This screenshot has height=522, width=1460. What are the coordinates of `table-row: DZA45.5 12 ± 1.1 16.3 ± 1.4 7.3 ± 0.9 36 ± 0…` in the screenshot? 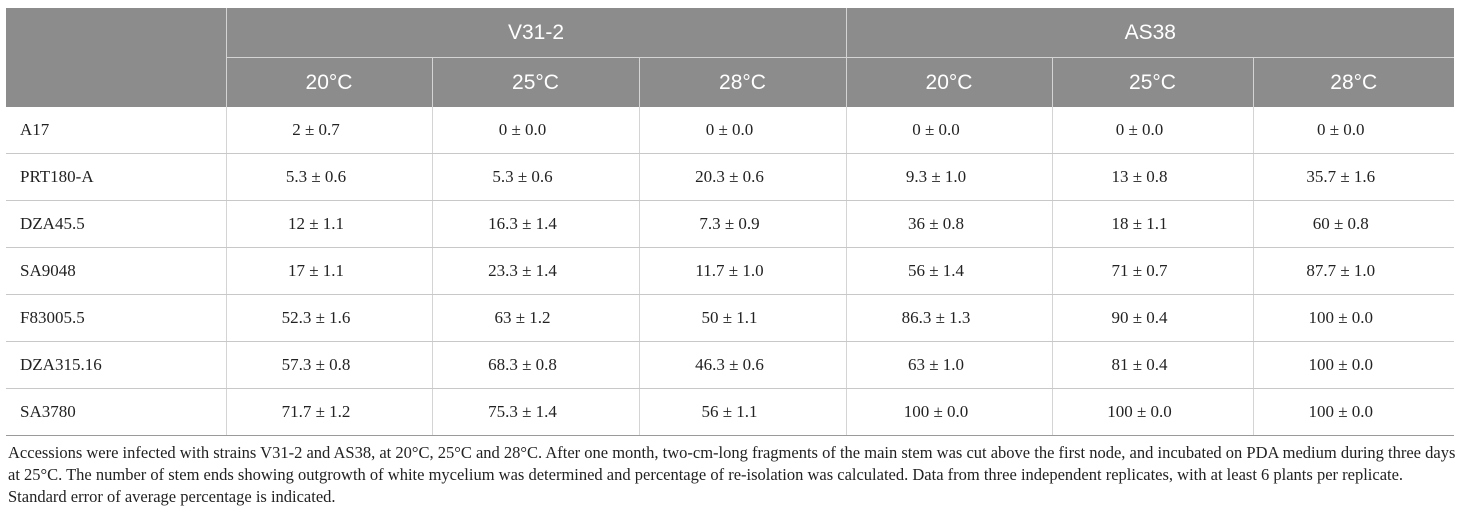 It's located at (730, 224).